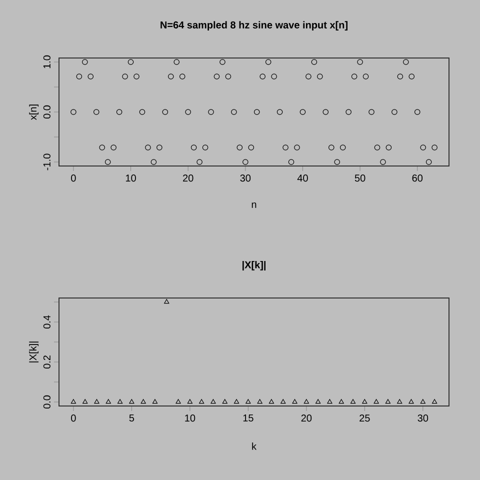 The width and height of the screenshot is (480, 480). I want to click on x-tick-label: 50, so click(360, 178).